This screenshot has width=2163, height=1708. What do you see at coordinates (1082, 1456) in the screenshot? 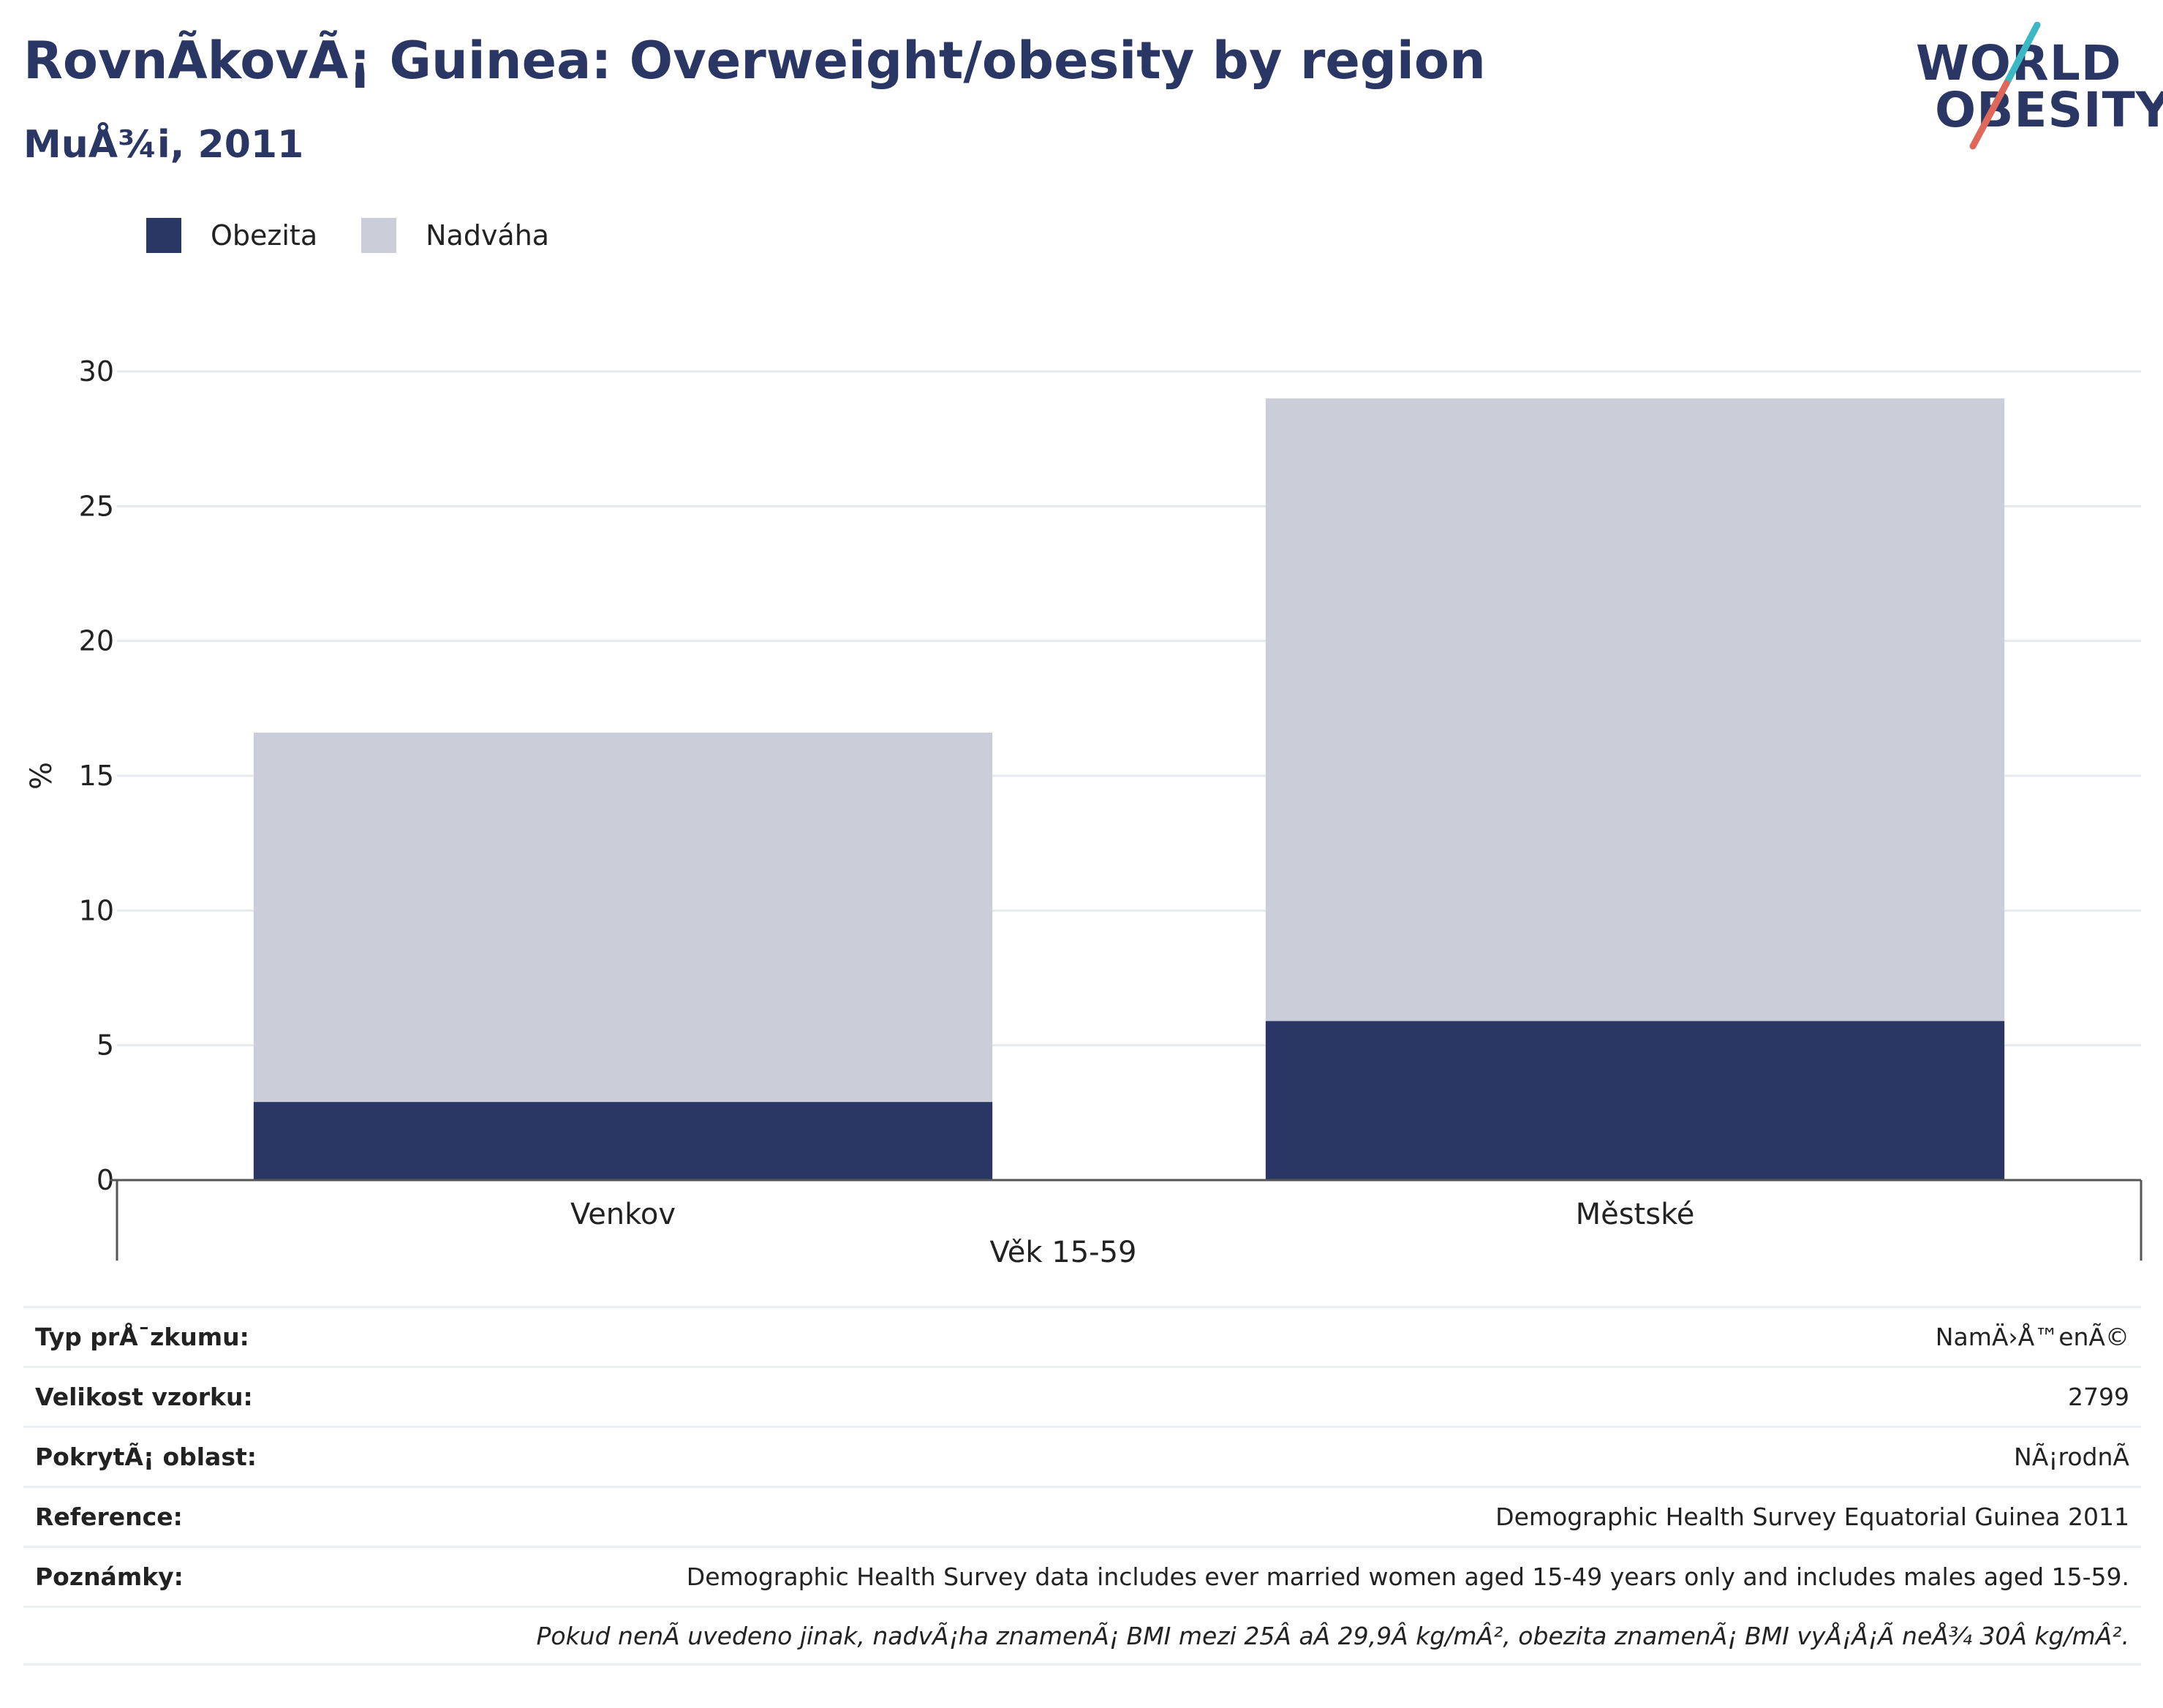
I see `meta-row-coverage: PokrytÃ¡ oblast: NÃ¡rodnÃ` at bounding box center [1082, 1456].